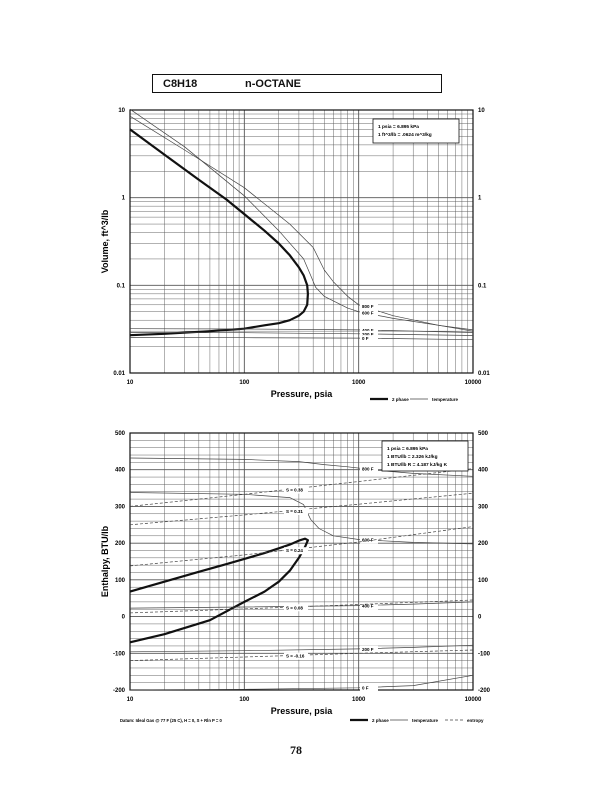 The height and width of the screenshot is (800, 592). I want to click on y-tick-label-right: 400, so click(483, 471).